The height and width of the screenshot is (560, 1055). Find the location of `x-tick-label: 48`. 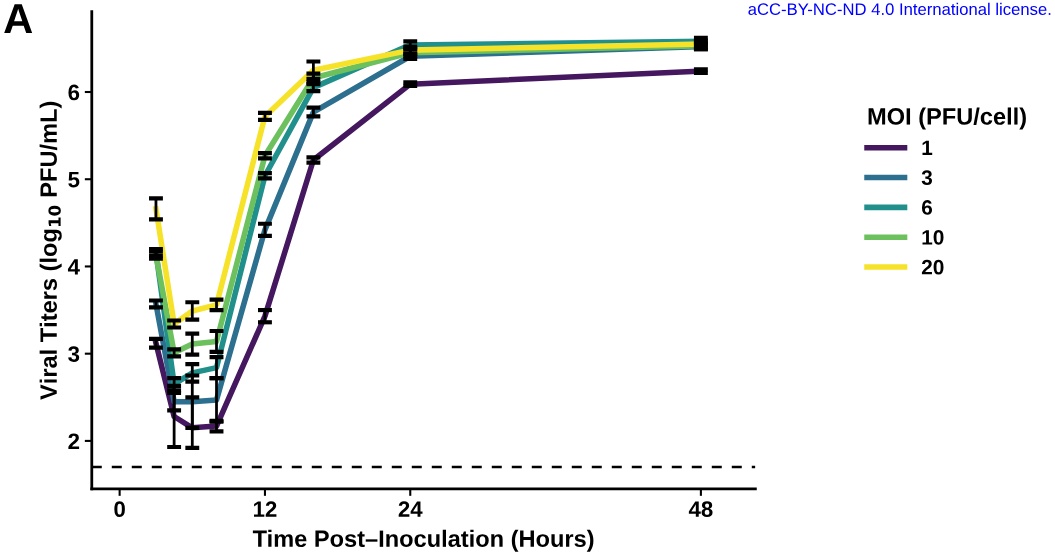

x-tick-label: 48 is located at coordinates (700, 509).